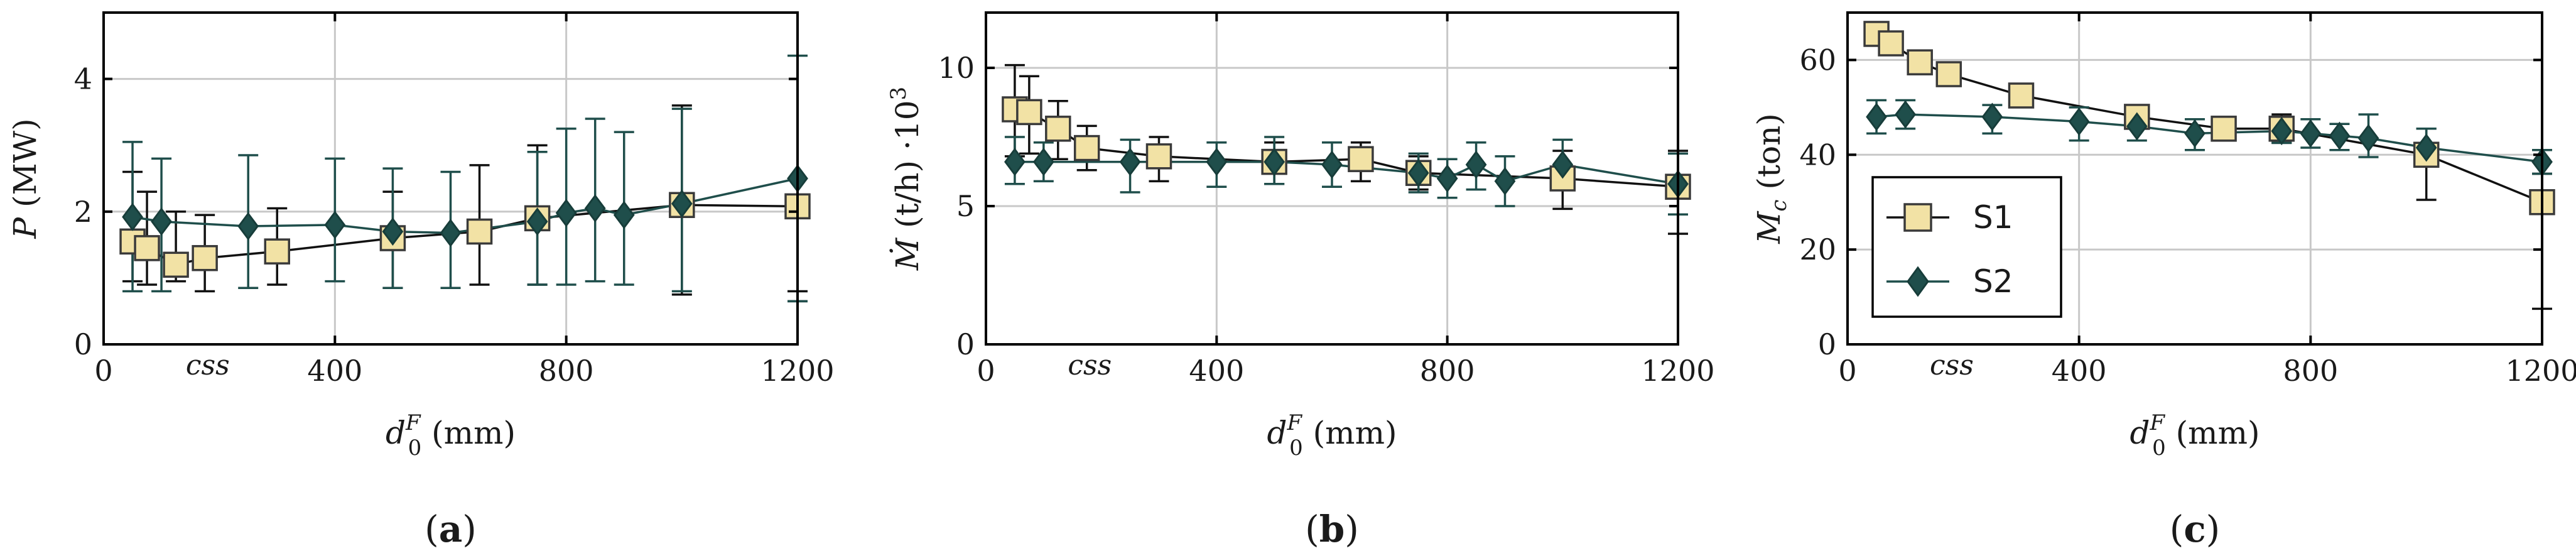 The width and height of the screenshot is (2576, 558). I want to click on y-tick-label: 10, so click(957, 68).